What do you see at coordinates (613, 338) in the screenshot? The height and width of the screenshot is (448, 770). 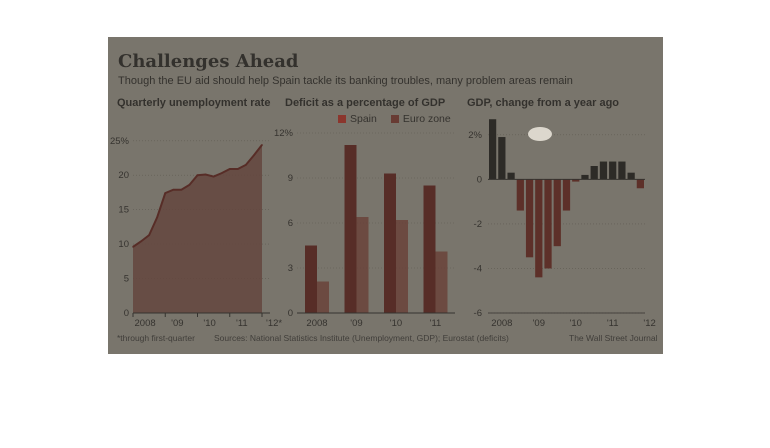 I see `publisher-credit: The Wall Street Journal` at bounding box center [613, 338].